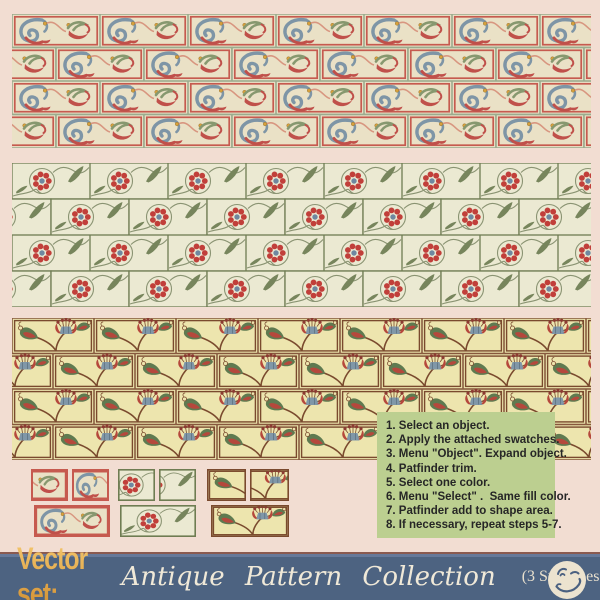 The height and width of the screenshot is (600, 600). Describe the element at coordinates (70, 503) in the screenshot. I see `swatch-group-swirl` at that location.